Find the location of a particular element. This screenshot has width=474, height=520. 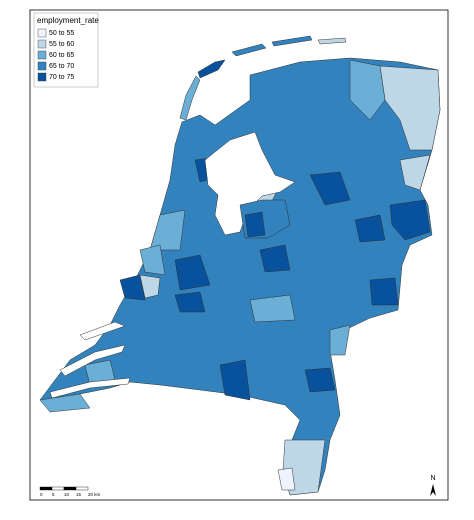

scale-bar: 0 5 10 15 20 km is located at coordinates (70, 491).